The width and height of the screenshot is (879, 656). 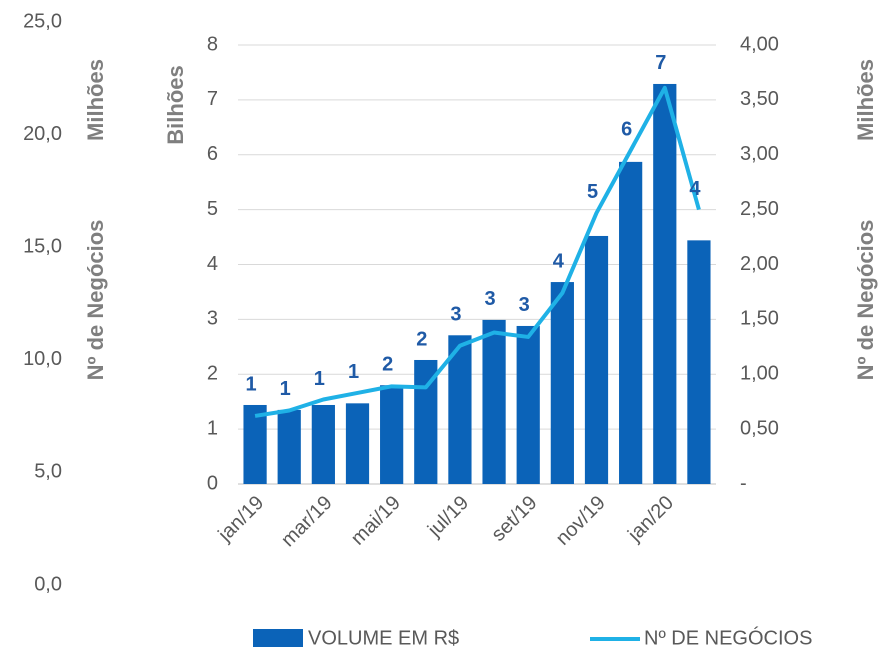 What do you see at coordinates (42, 134) in the screenshot?
I see `y3-tick-label: 20,0` at bounding box center [42, 134].